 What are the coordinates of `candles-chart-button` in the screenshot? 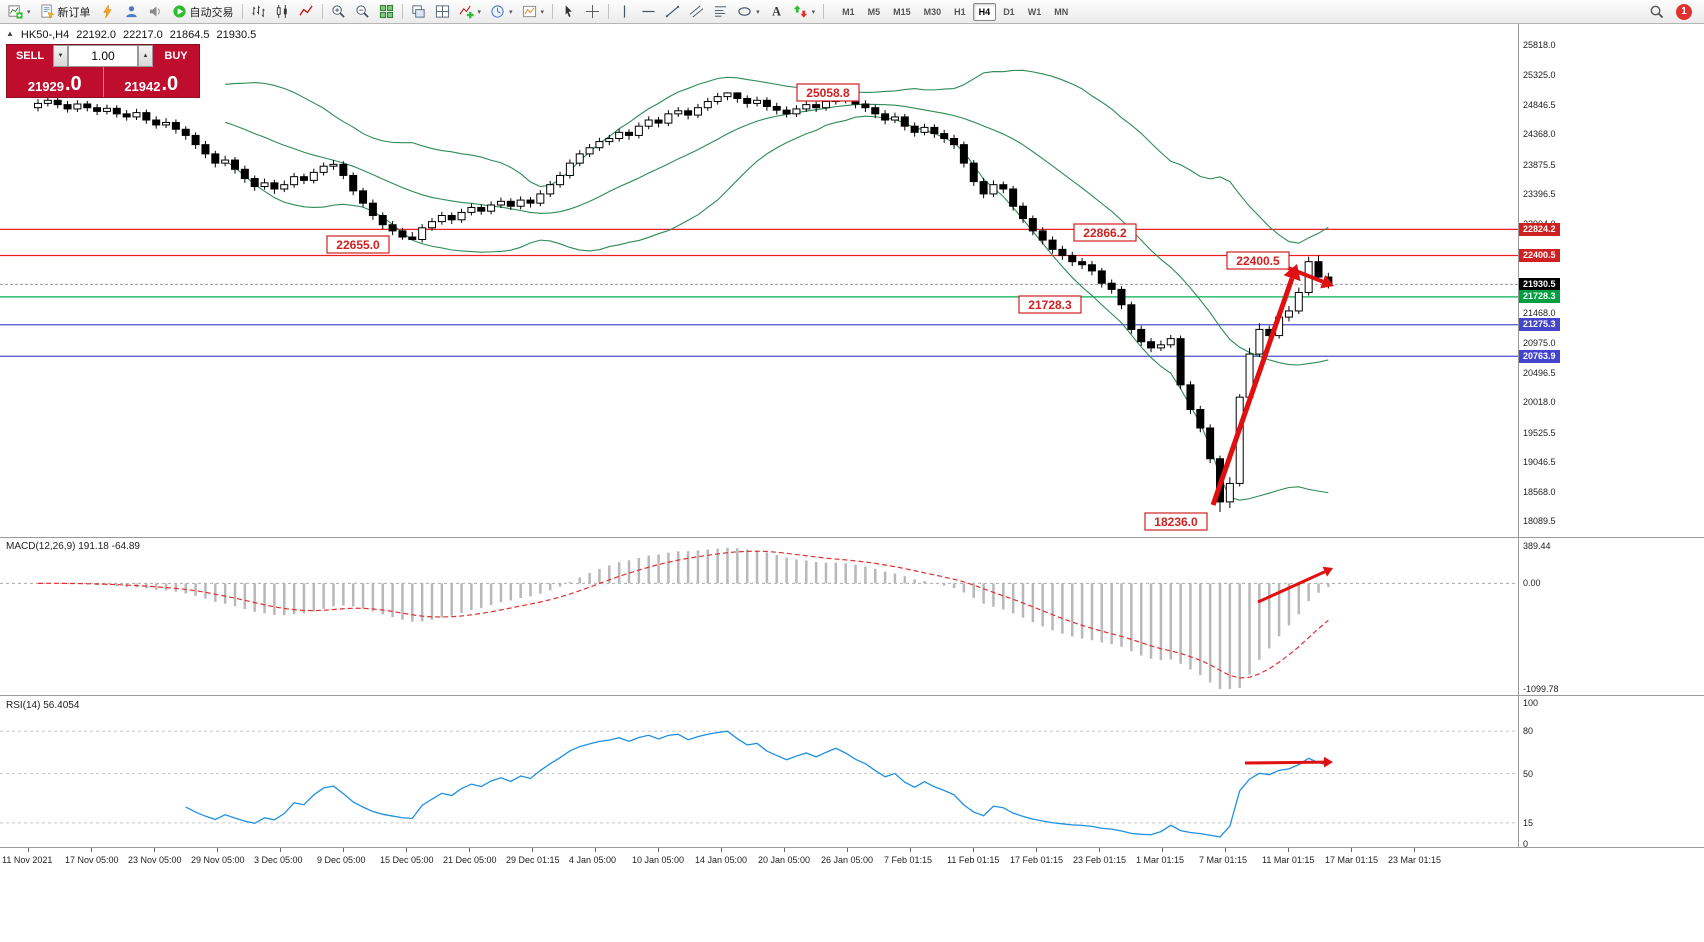 It's located at (282, 12).